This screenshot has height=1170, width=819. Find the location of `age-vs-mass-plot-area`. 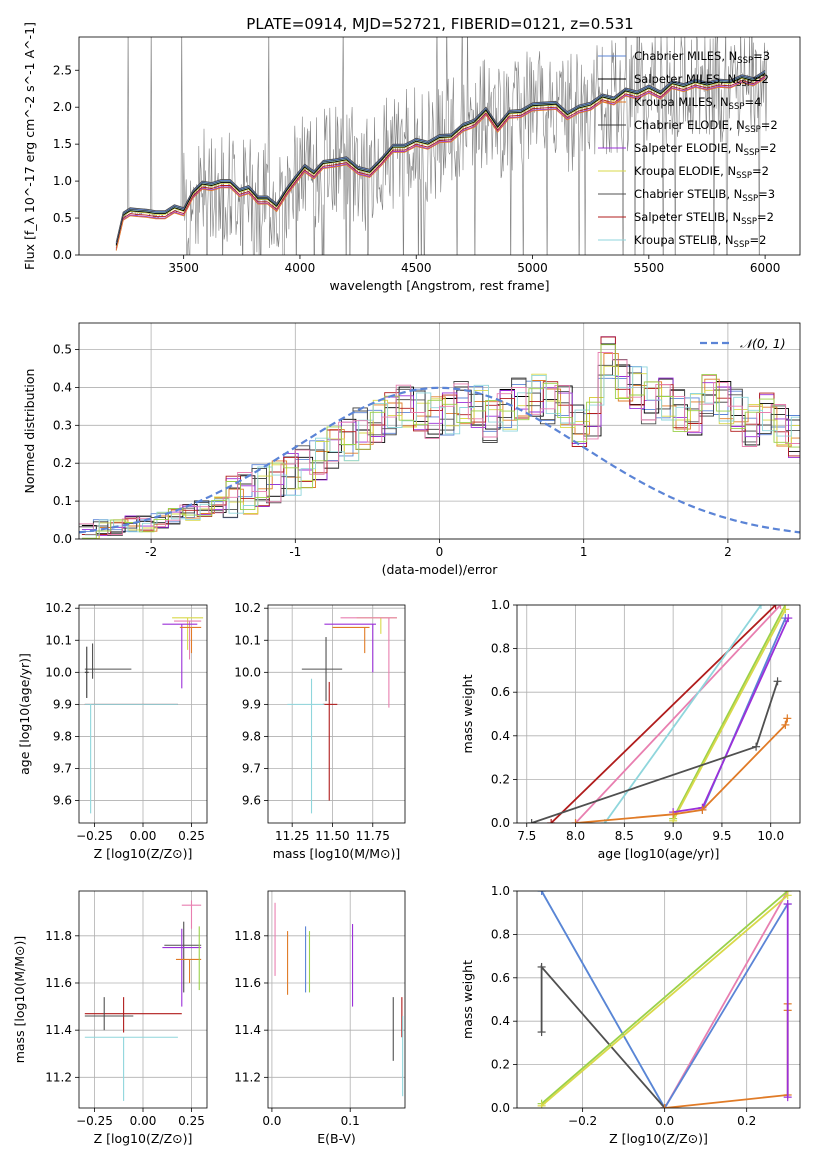

age-vs-mass-plot-area is located at coordinates (342, 715).